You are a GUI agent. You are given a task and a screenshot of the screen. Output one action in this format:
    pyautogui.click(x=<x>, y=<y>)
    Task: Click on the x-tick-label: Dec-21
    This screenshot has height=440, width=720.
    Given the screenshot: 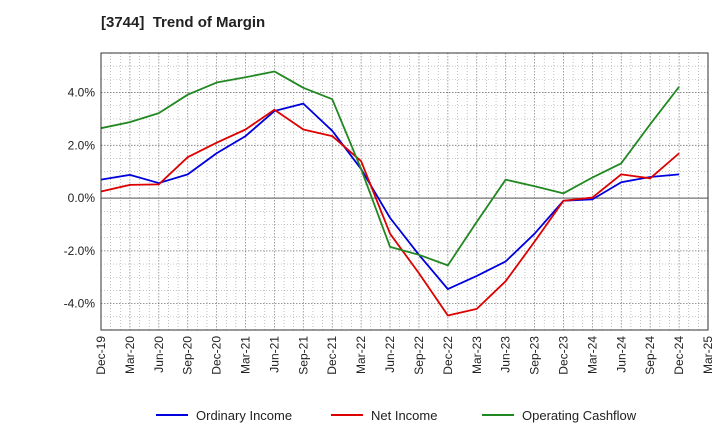 What is the action you would take?
    pyautogui.click(x=332, y=355)
    